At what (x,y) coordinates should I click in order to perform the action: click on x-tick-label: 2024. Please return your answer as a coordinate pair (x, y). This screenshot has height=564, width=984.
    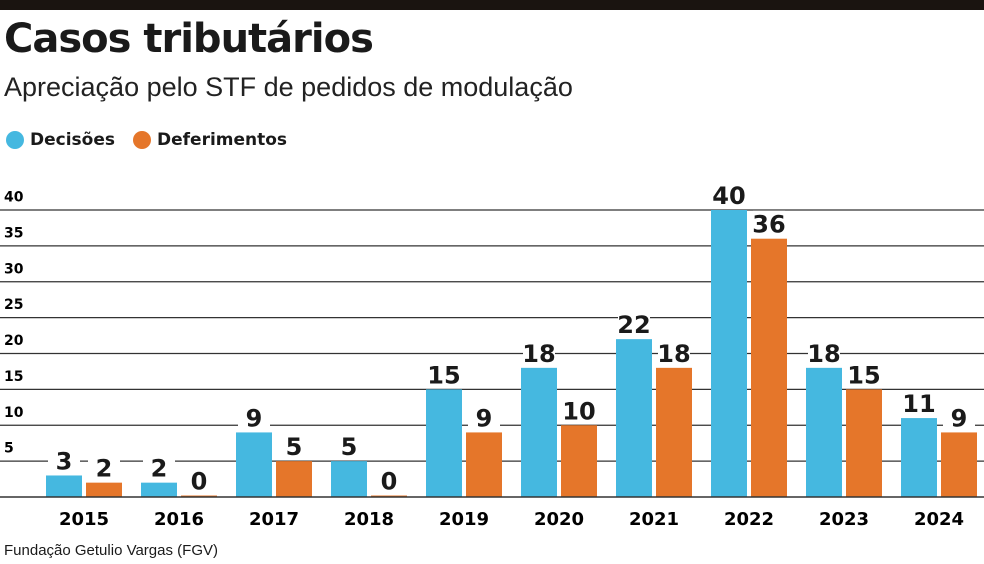
    Looking at the image, I should click on (939, 519).